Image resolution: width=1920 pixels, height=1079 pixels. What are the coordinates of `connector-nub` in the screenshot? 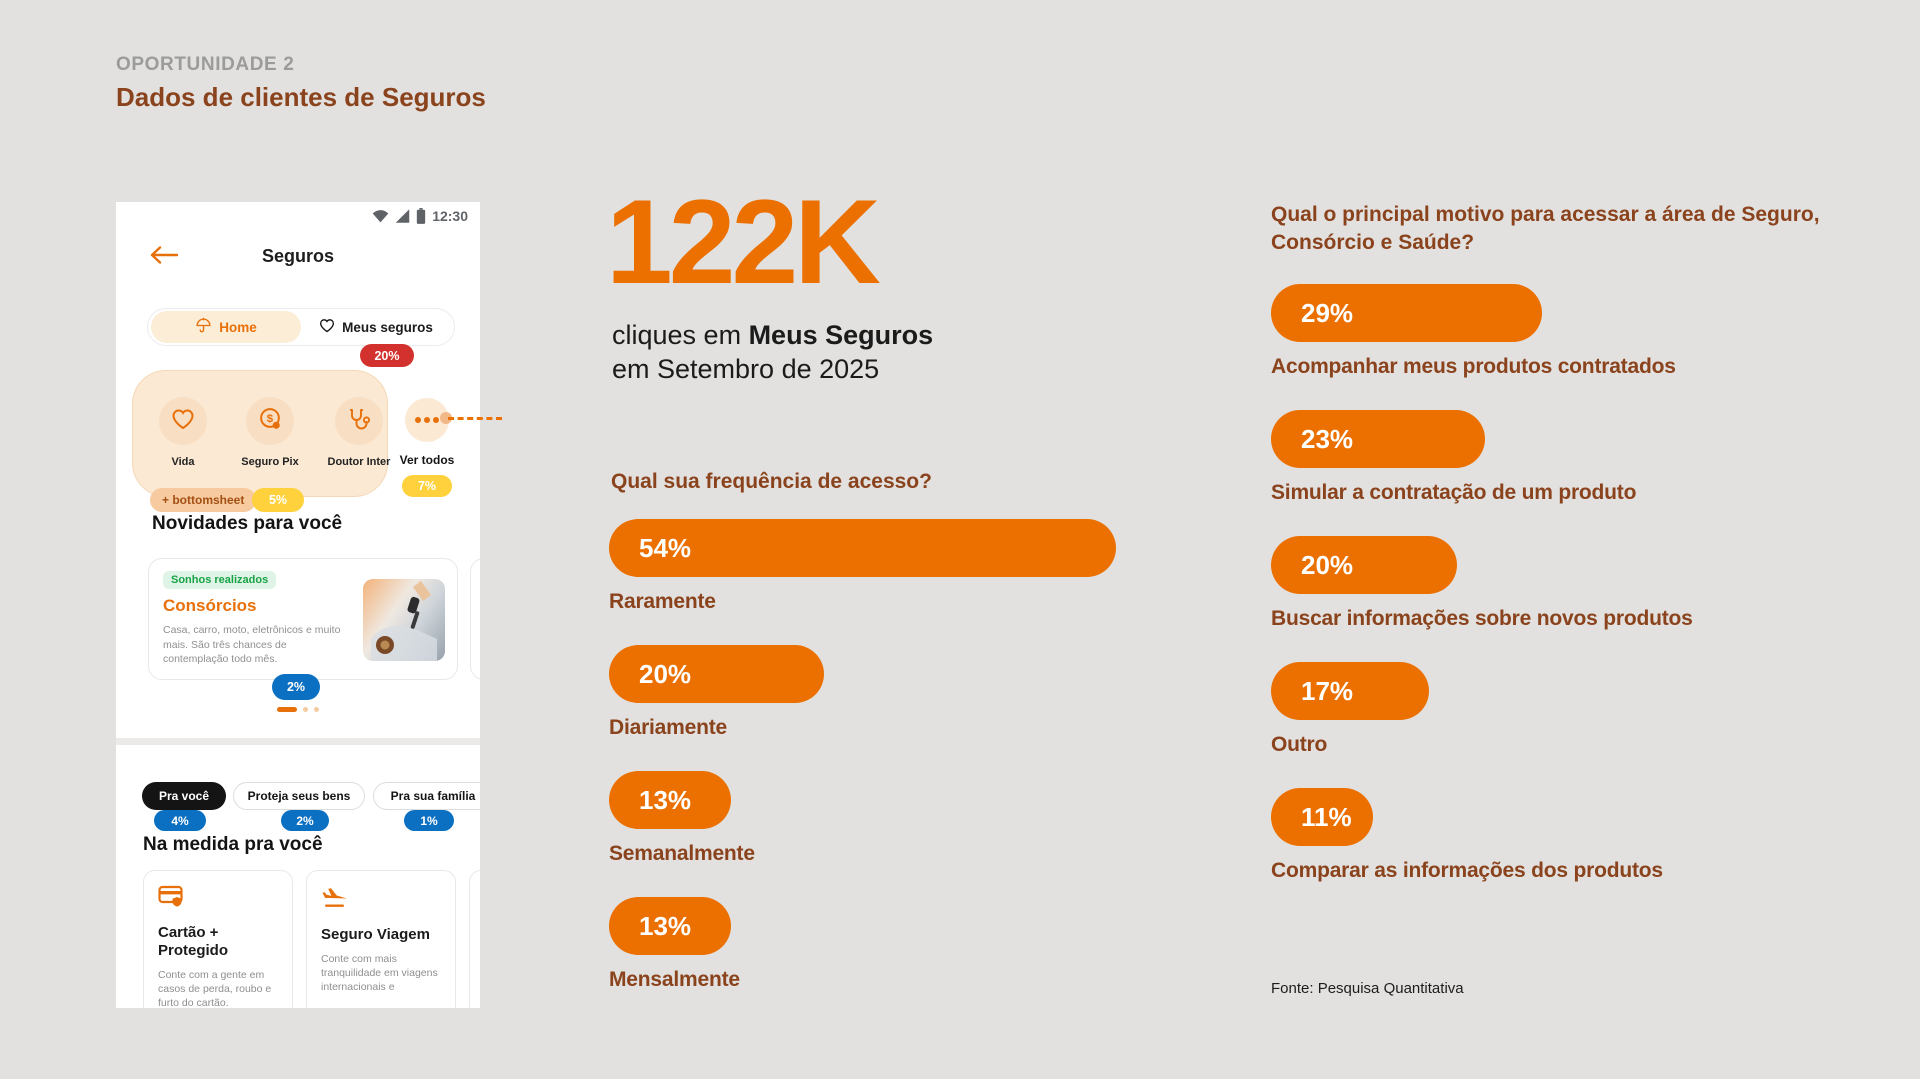 It's located at (446, 418).